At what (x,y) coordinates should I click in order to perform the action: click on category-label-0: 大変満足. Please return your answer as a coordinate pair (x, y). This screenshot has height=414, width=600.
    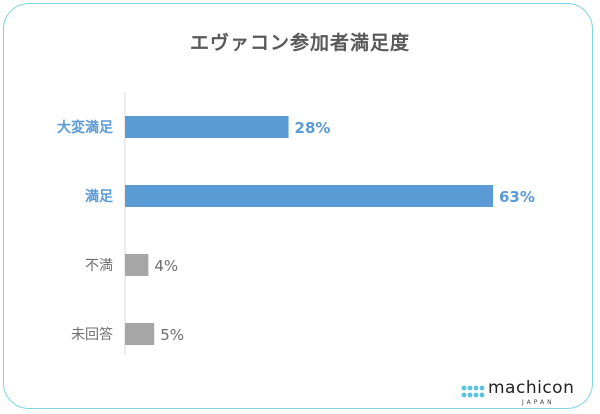
    Looking at the image, I should click on (85, 127).